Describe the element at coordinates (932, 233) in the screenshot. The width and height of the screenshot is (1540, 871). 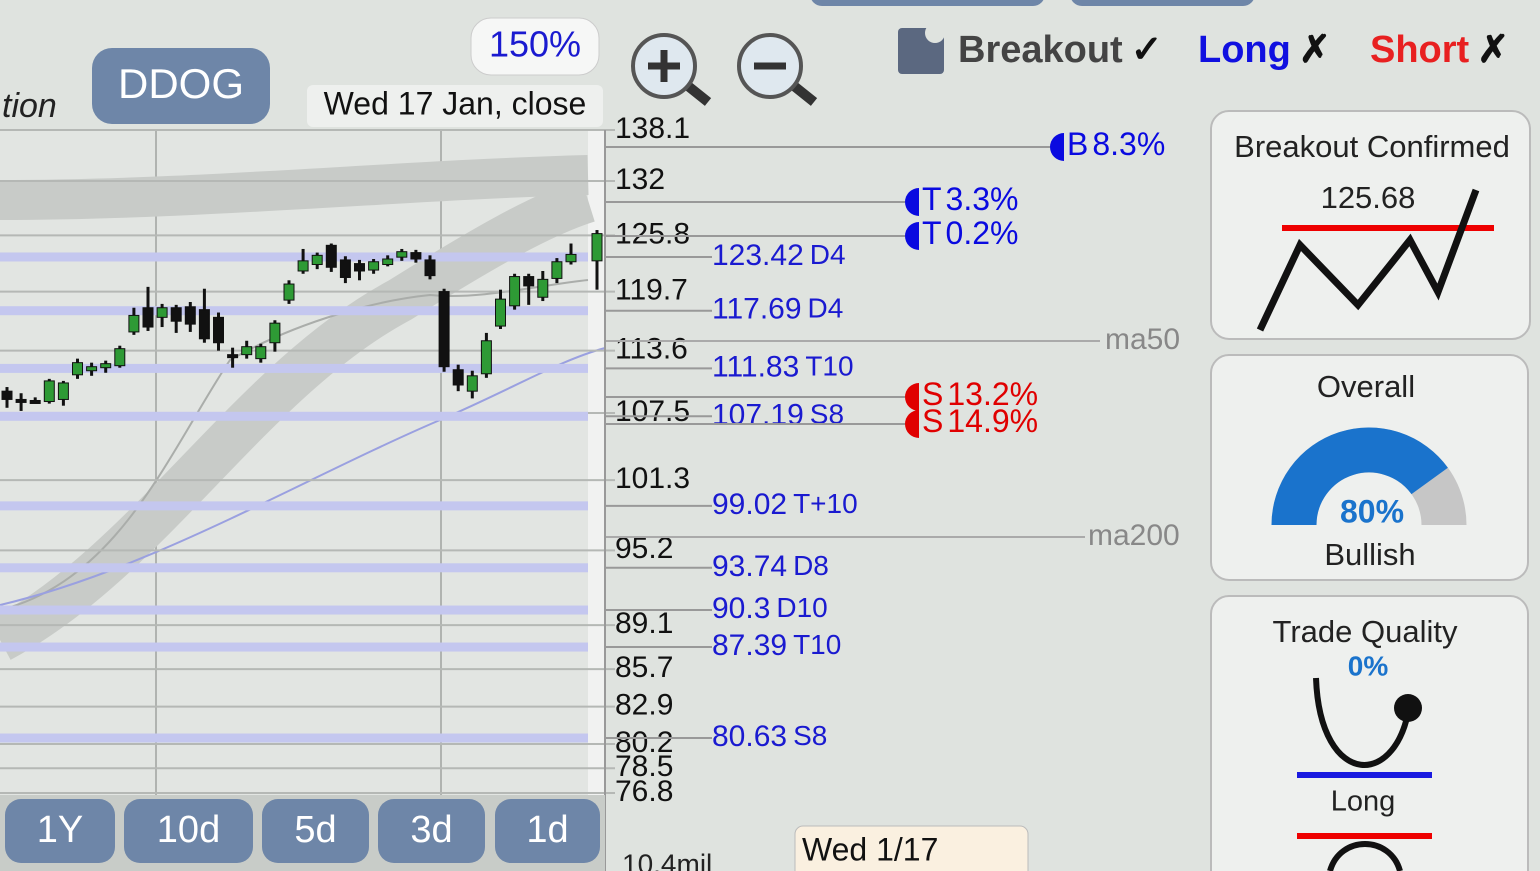
I see `marker-letter: T` at that location.